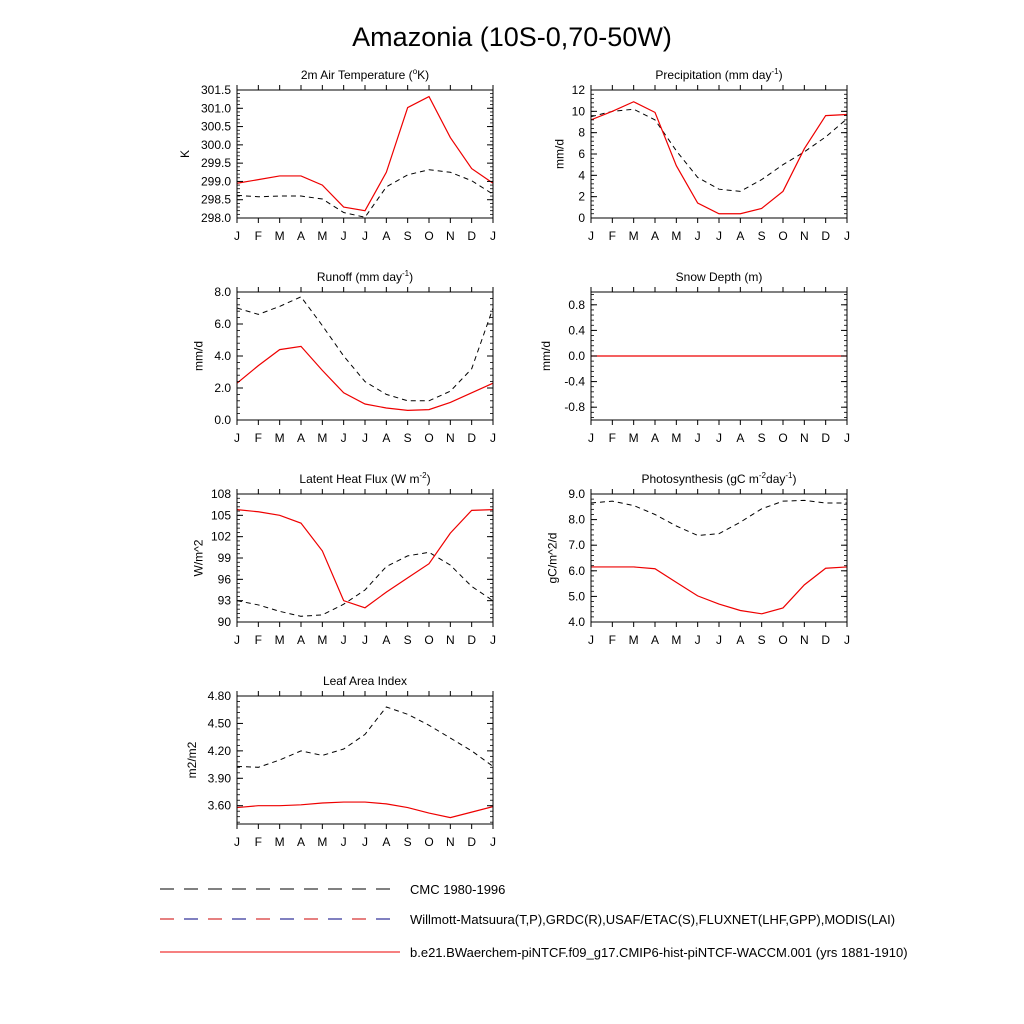 This screenshot has width=1024, height=1024. Describe the element at coordinates (576, 330) in the screenshot. I see `y-tick-label: 0.4` at that location.